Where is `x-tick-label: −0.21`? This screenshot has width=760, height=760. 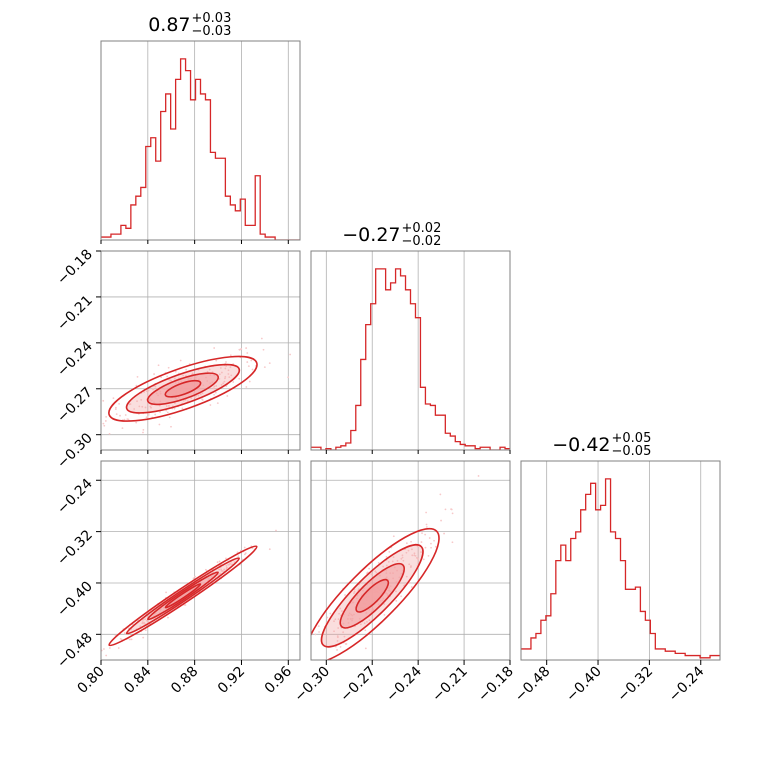
x-tick-label: −0.21 is located at coordinates (450, 685).